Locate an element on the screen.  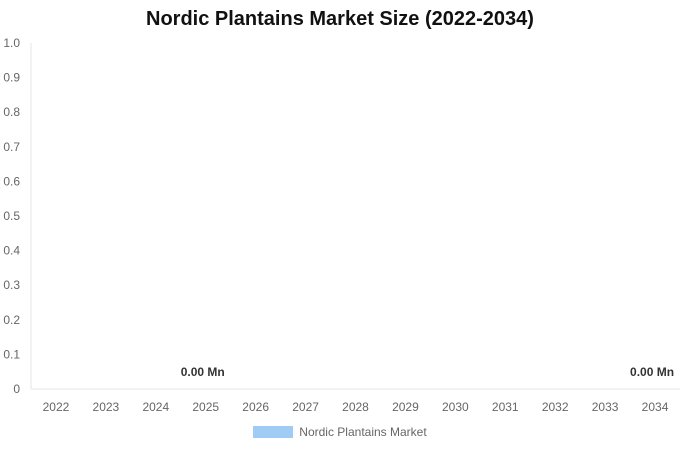
x-tick-label: 2033 is located at coordinates (605, 407).